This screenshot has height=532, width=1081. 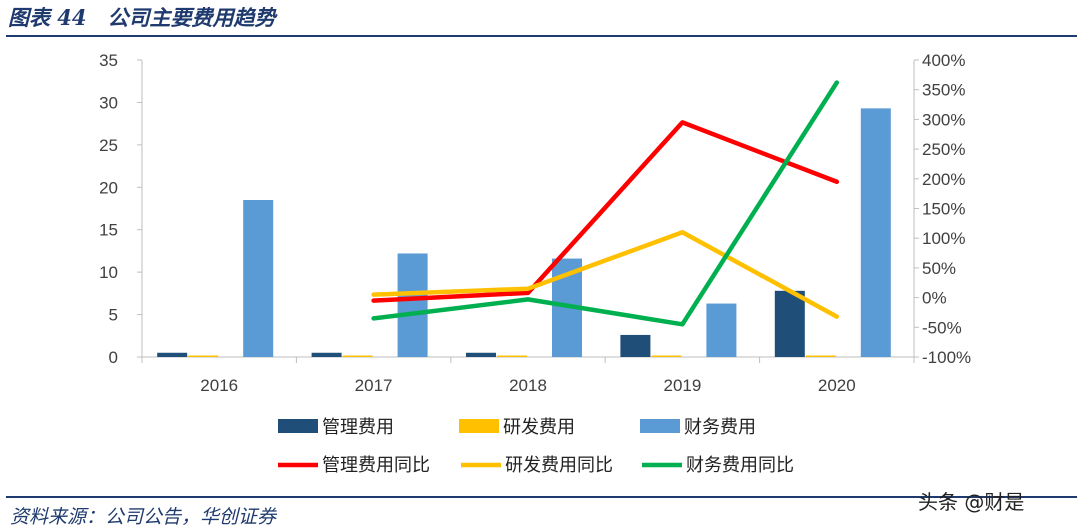 What do you see at coordinates (108, 145) in the screenshot?
I see `y-left-tick-label: 25` at bounding box center [108, 145].